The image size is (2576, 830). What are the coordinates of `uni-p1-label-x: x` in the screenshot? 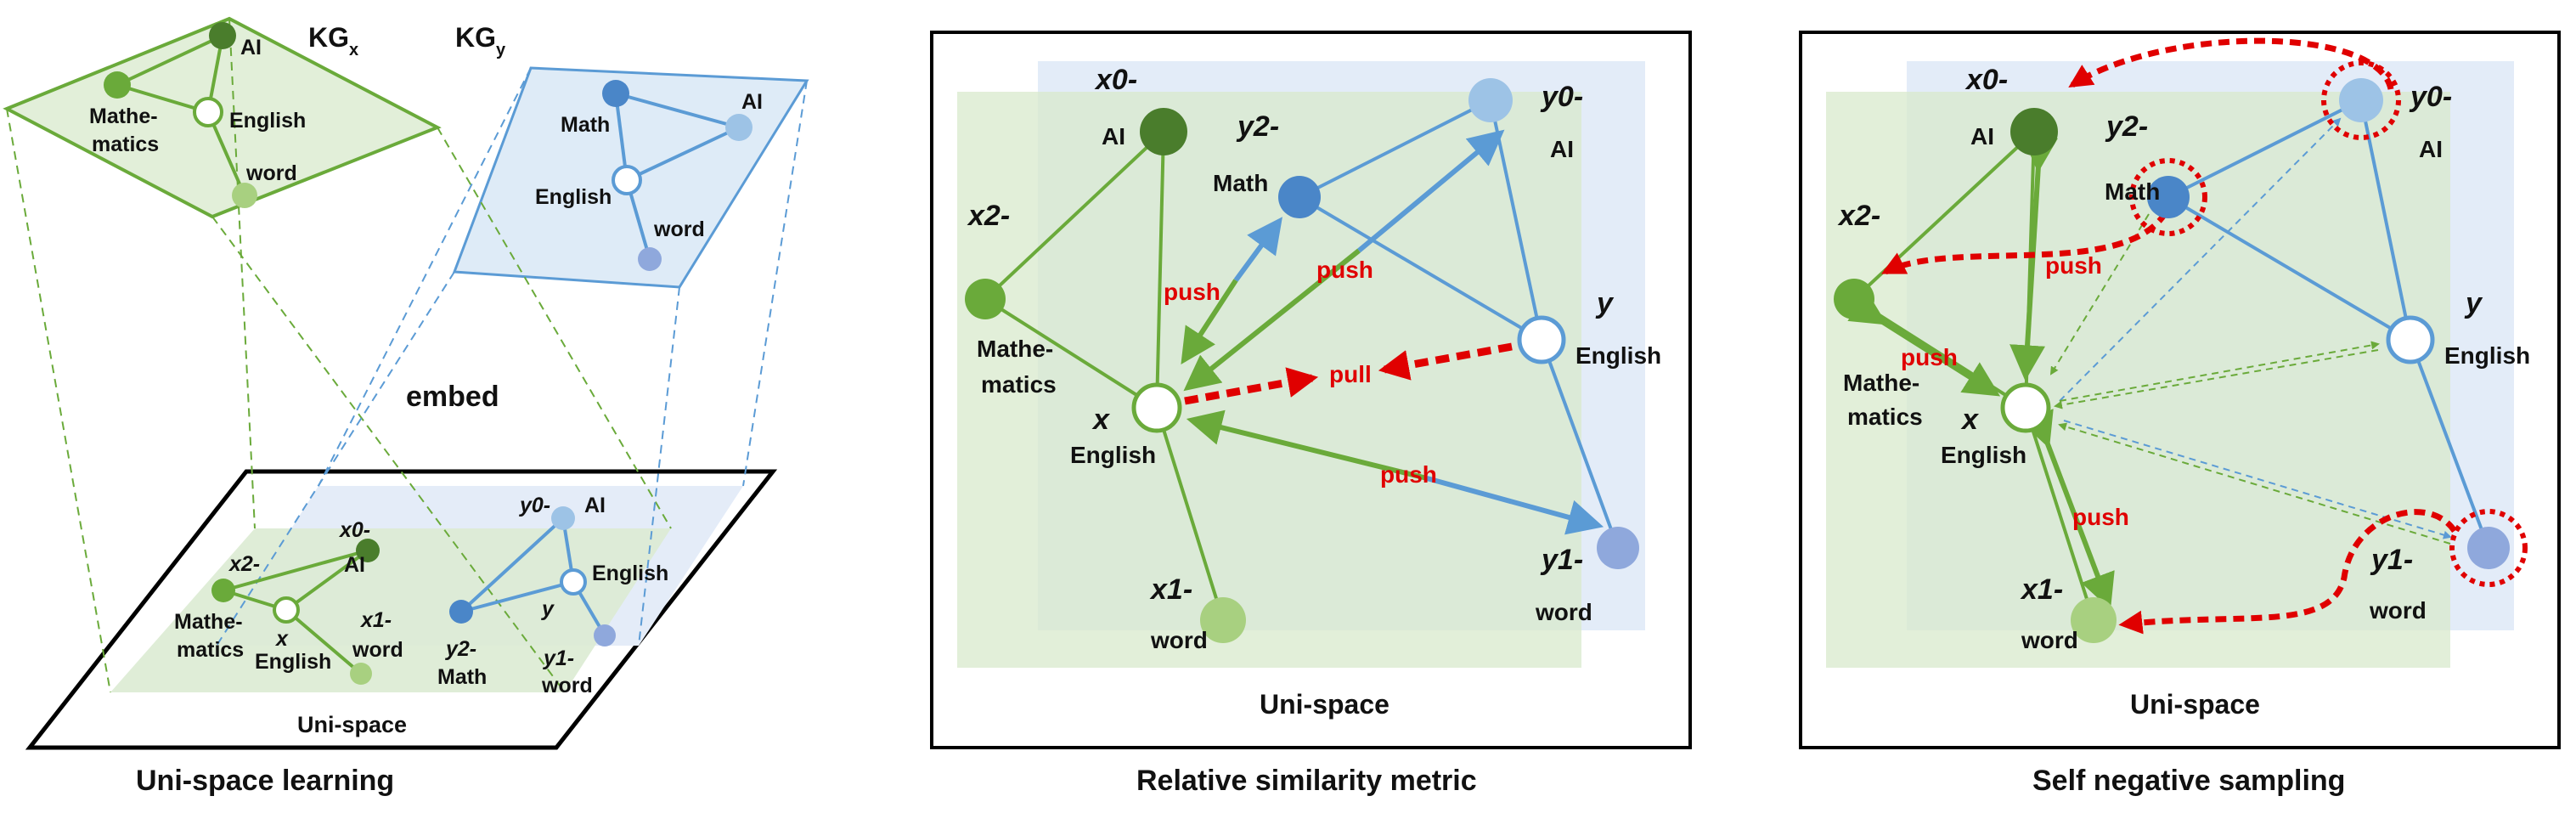 It's located at (281, 639).